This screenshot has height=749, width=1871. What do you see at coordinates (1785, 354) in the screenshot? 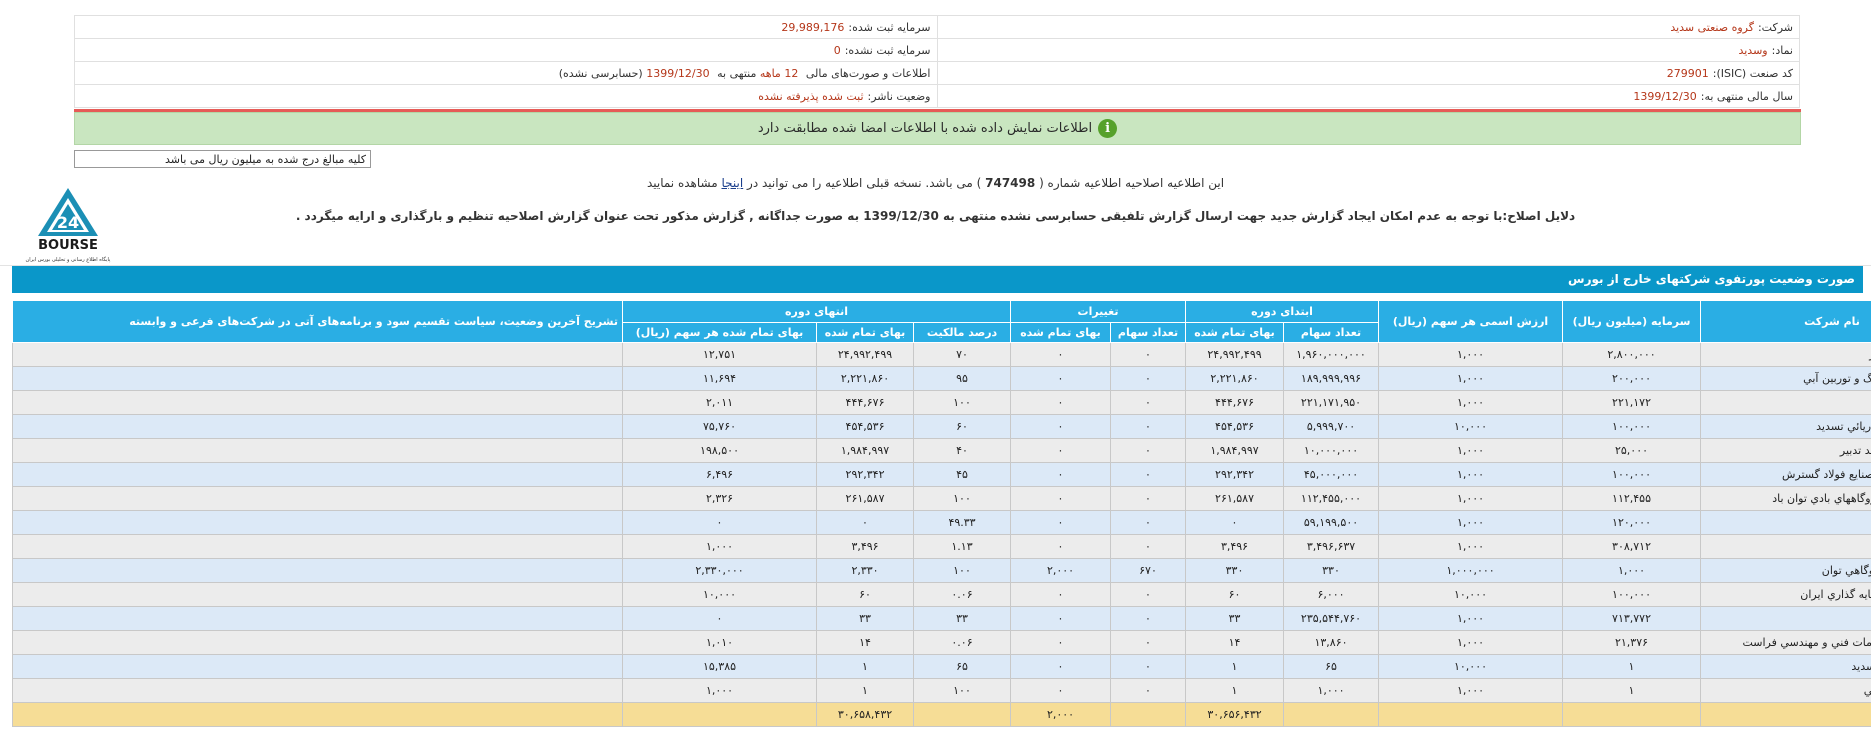
I see `cell-company-name: لوله سازي ماهشهر` at bounding box center [1785, 354].